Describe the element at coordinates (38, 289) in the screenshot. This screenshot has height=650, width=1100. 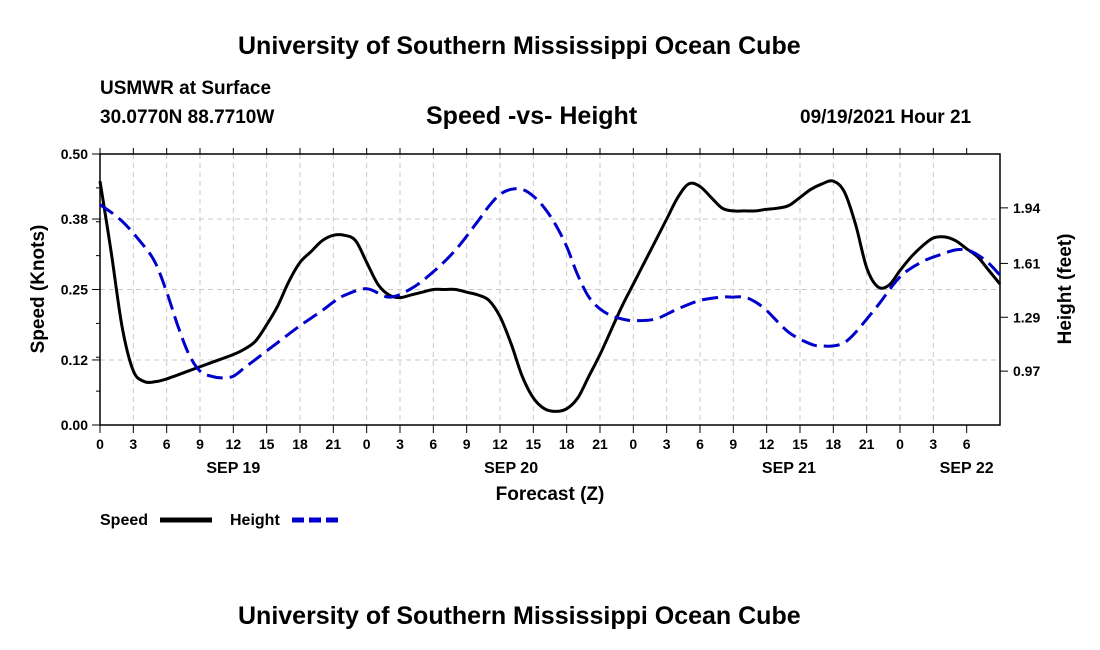
I see `y-axis-title: Speed (Knots)` at that location.